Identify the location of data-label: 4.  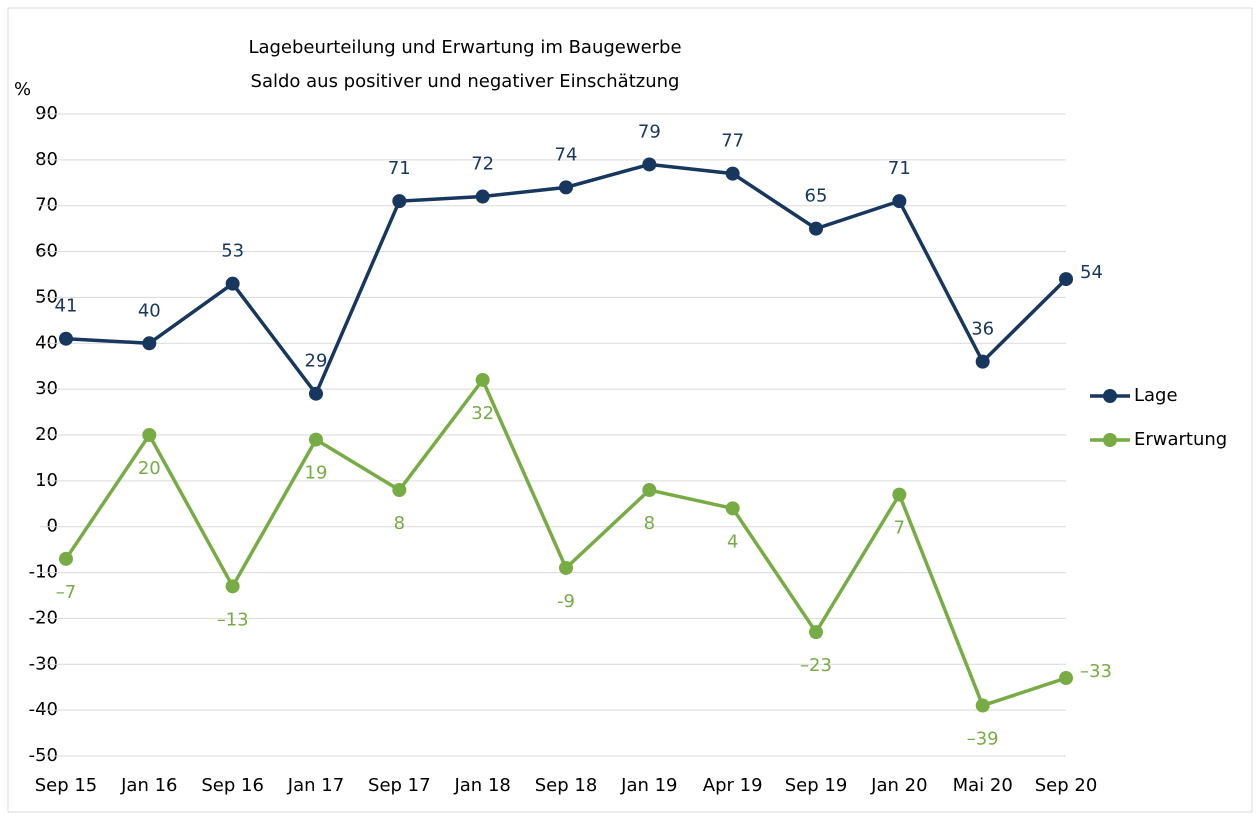
(732, 541).